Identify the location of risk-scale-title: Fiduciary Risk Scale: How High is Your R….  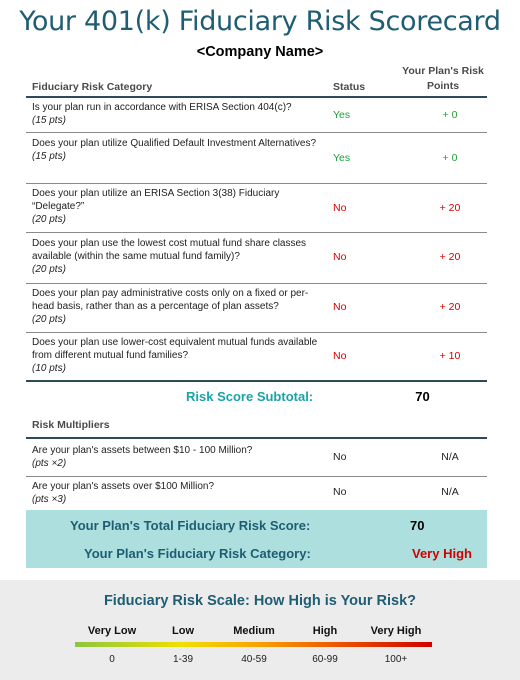
(260, 601).